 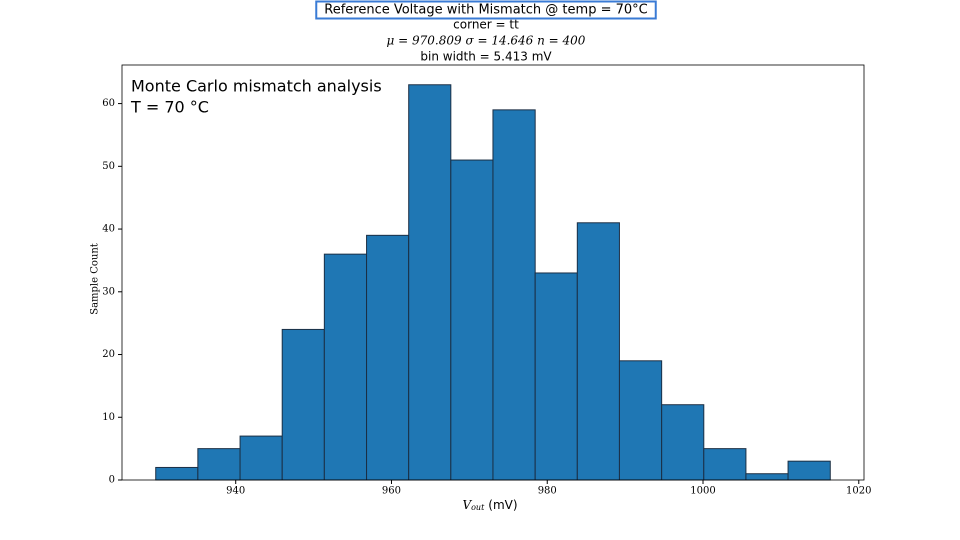 I want to click on subtitle: corner = tt, so click(x=486, y=25).